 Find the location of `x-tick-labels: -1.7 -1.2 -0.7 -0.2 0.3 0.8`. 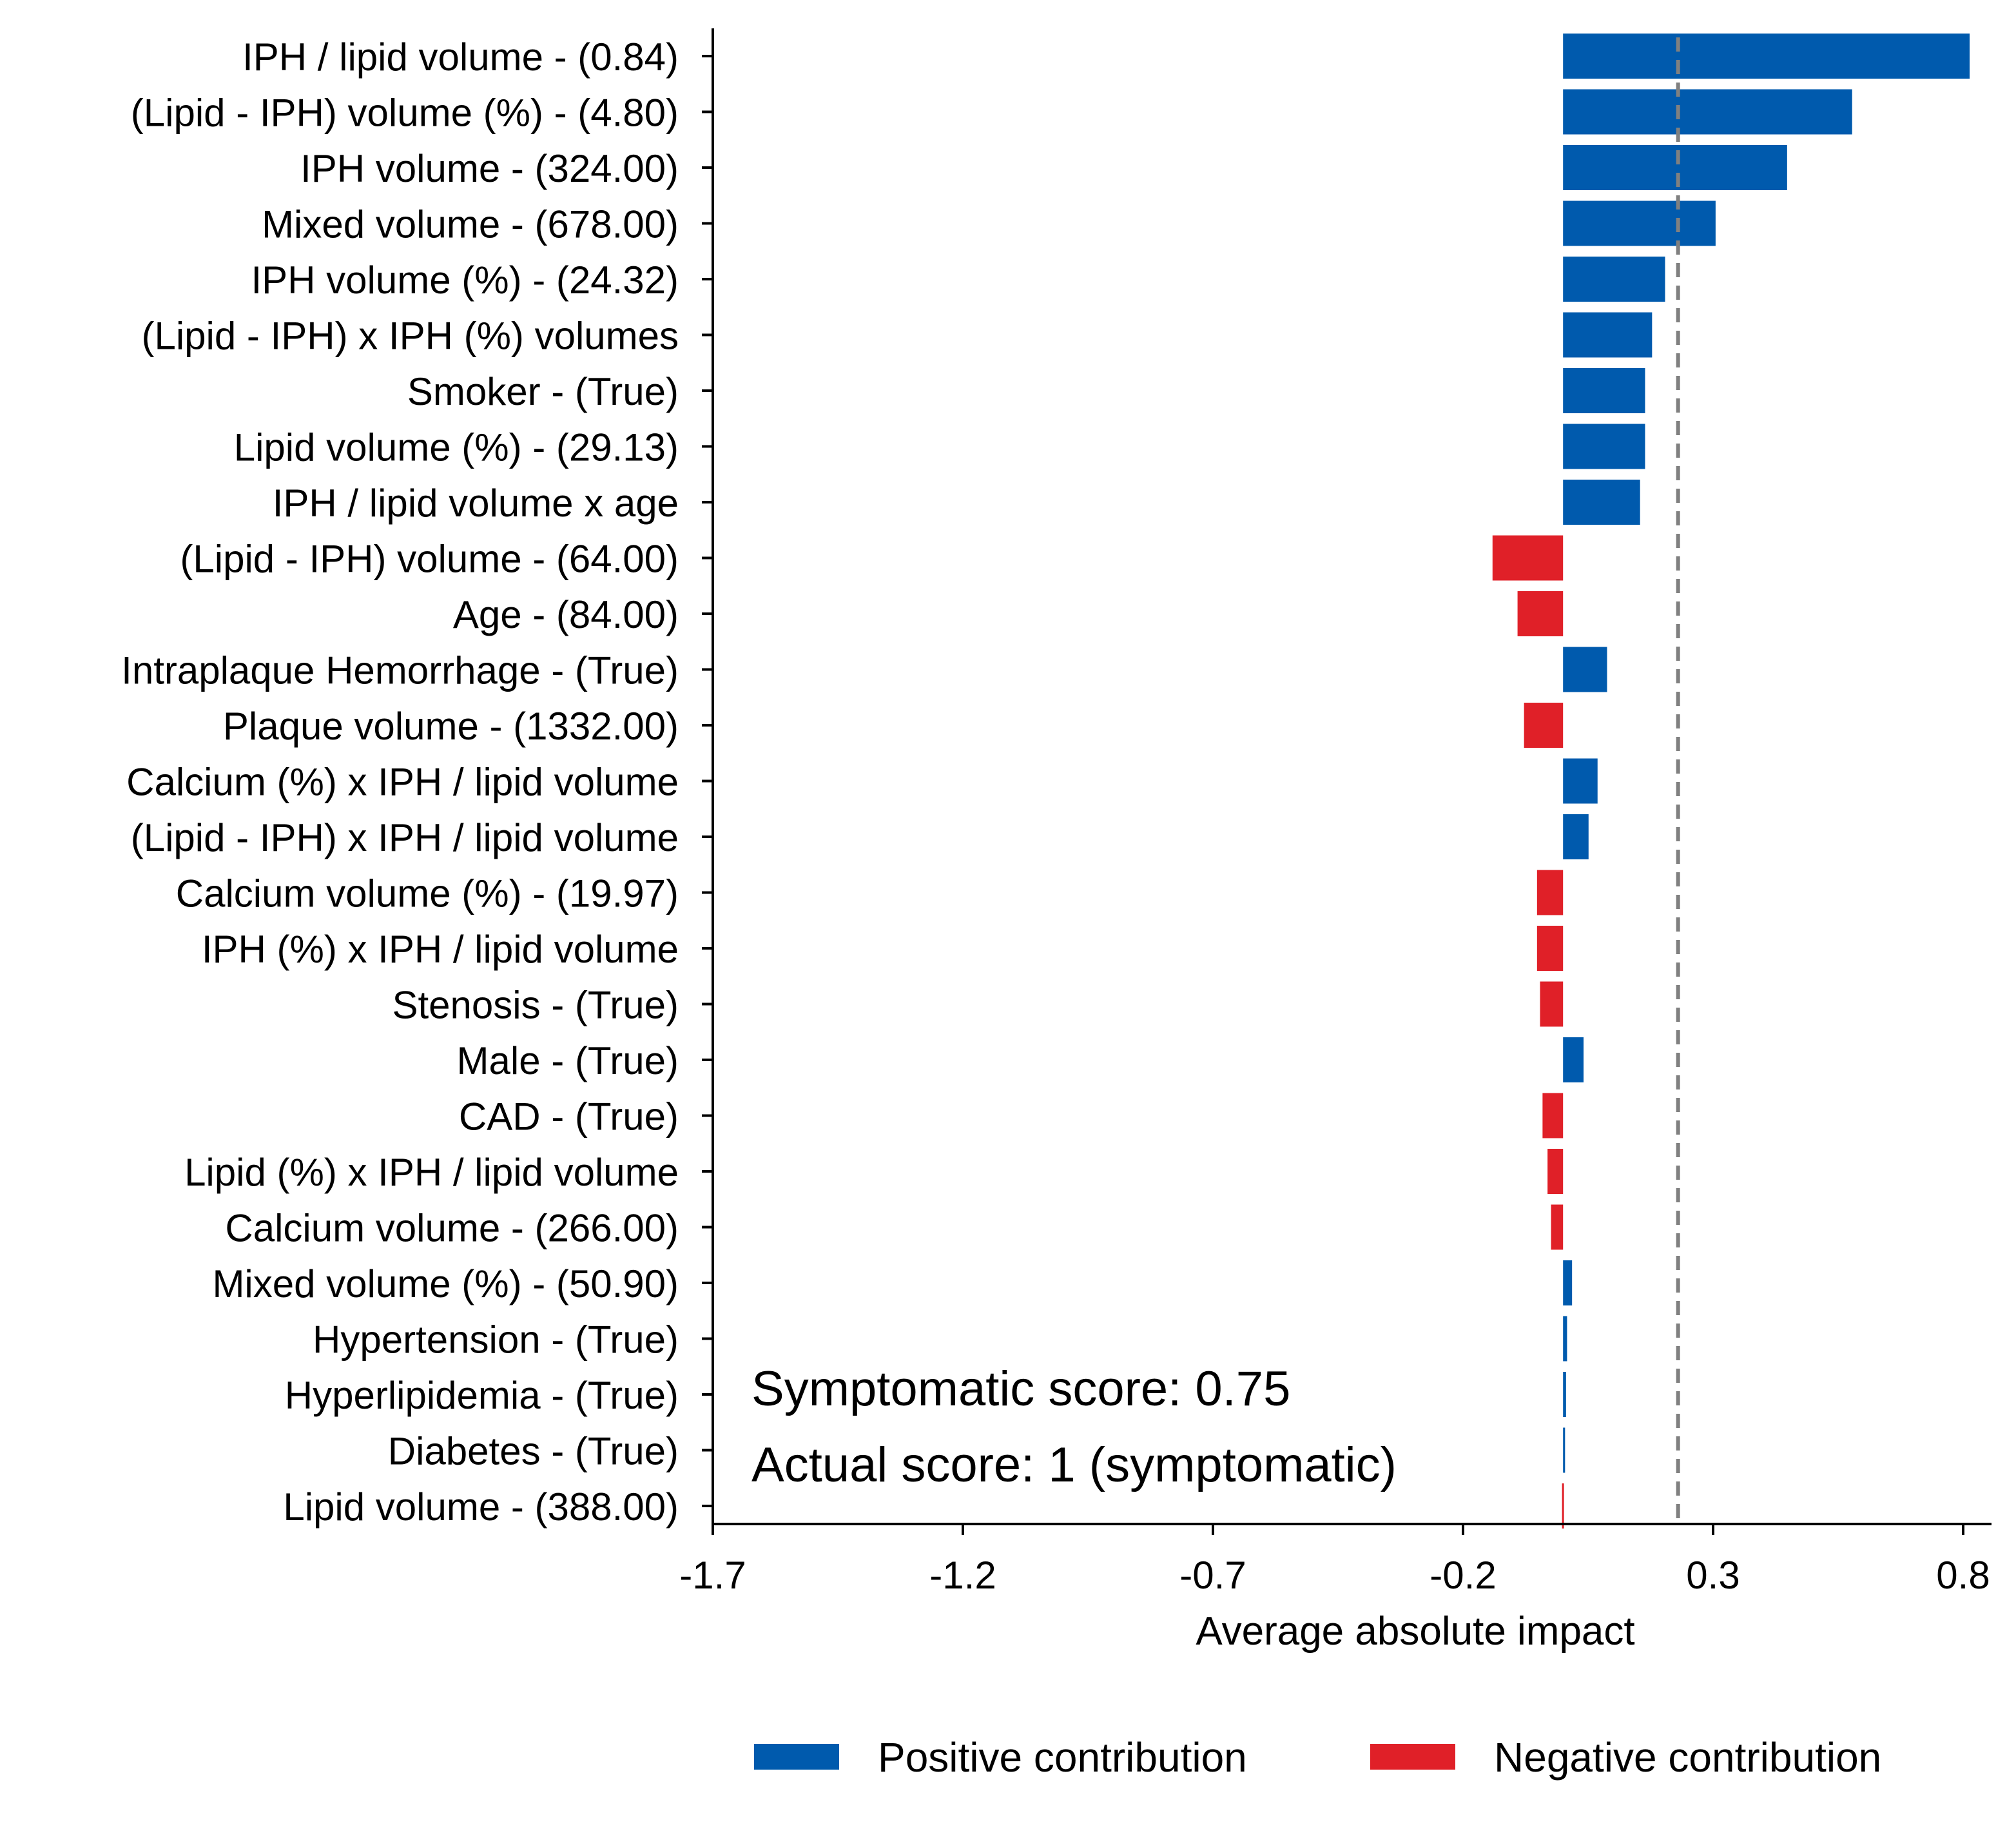

x-tick-labels: -1.7 -1.2 -0.7 -0.2 0.3 0.8 is located at coordinates (1334, 1575).